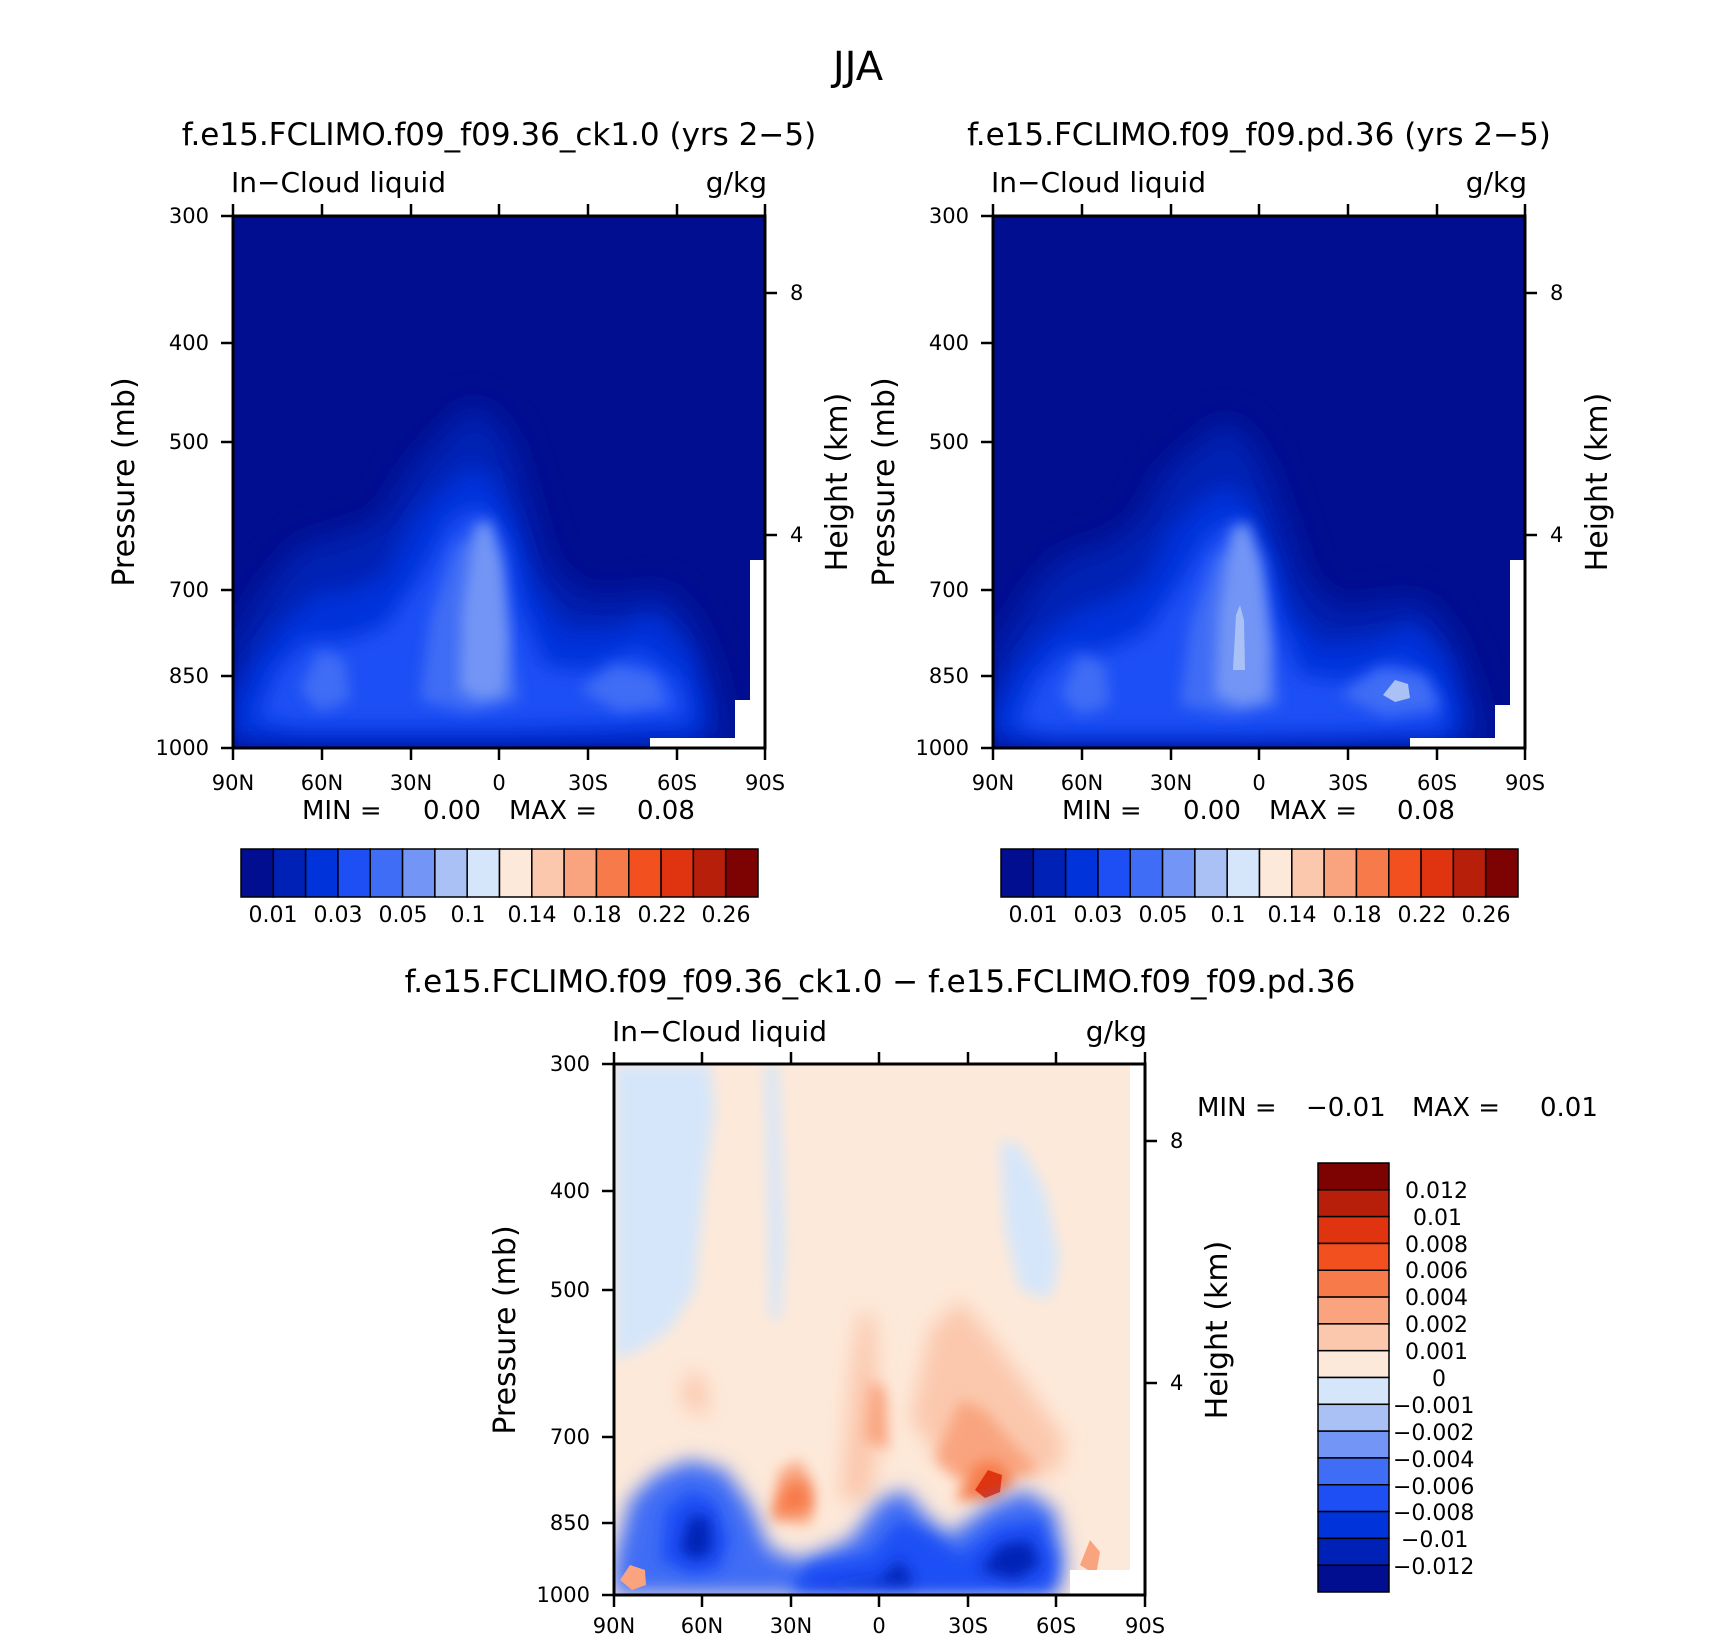 The height and width of the screenshot is (1636, 1710). I want to click on colorbar-label: 0.008, so click(1436, 1245).